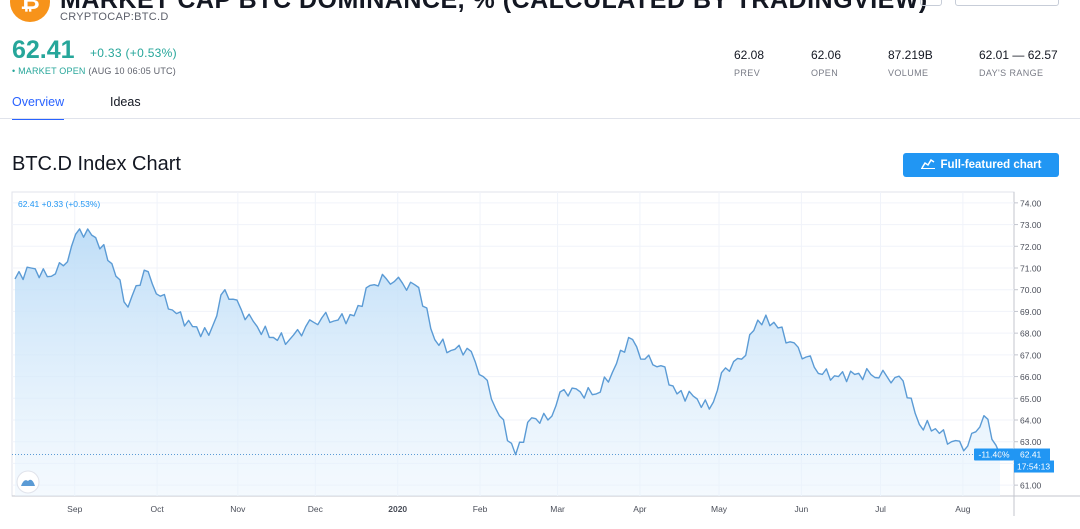  I want to click on last-price-badge, so click(1032, 454).